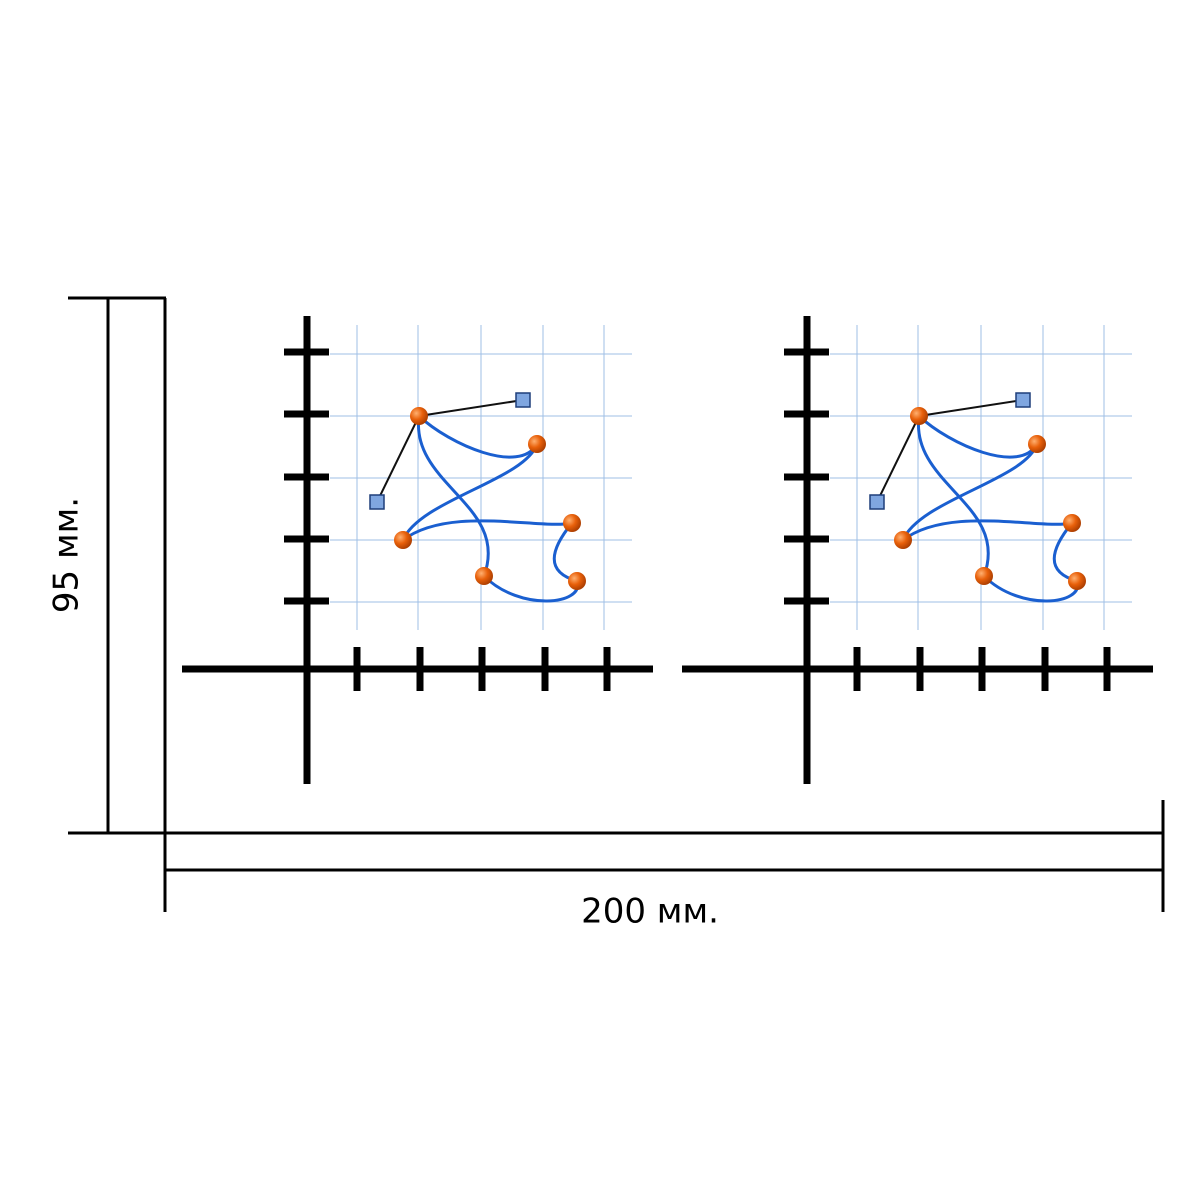 The width and height of the screenshot is (1200, 1200). I want to click on height-dimension, so click(117, 565).